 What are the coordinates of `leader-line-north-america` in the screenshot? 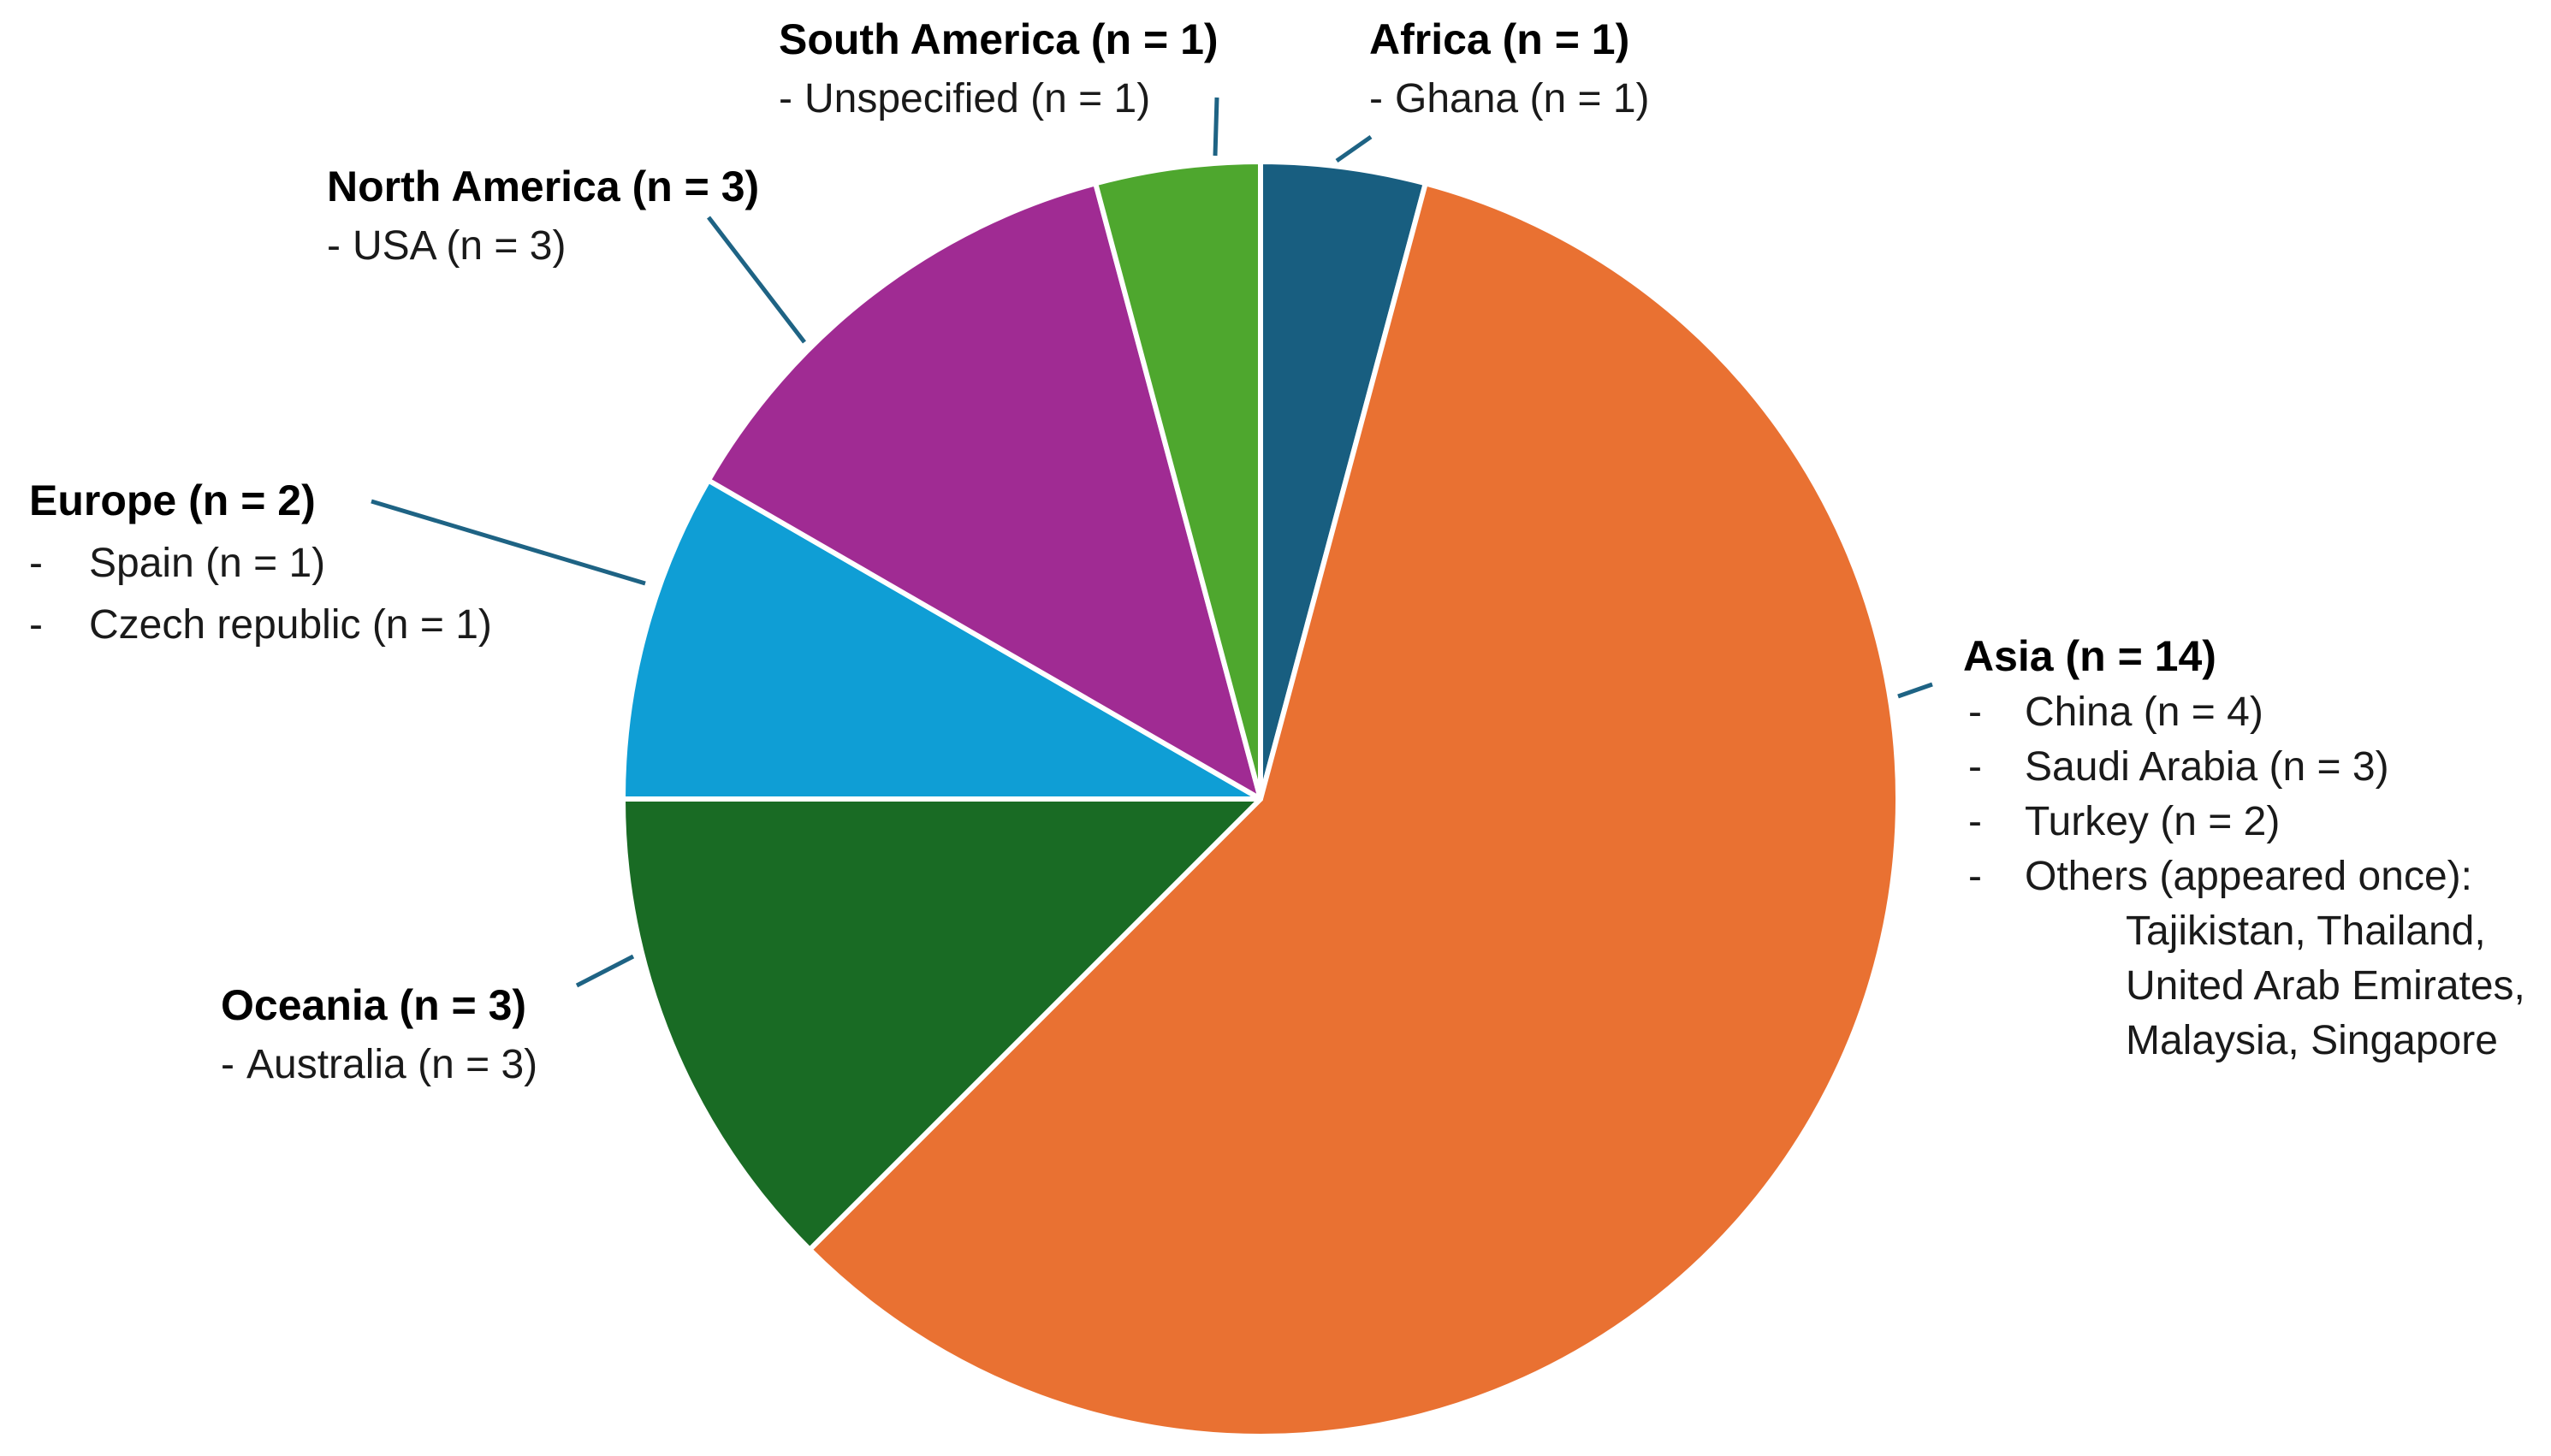 It's located at (756, 280).